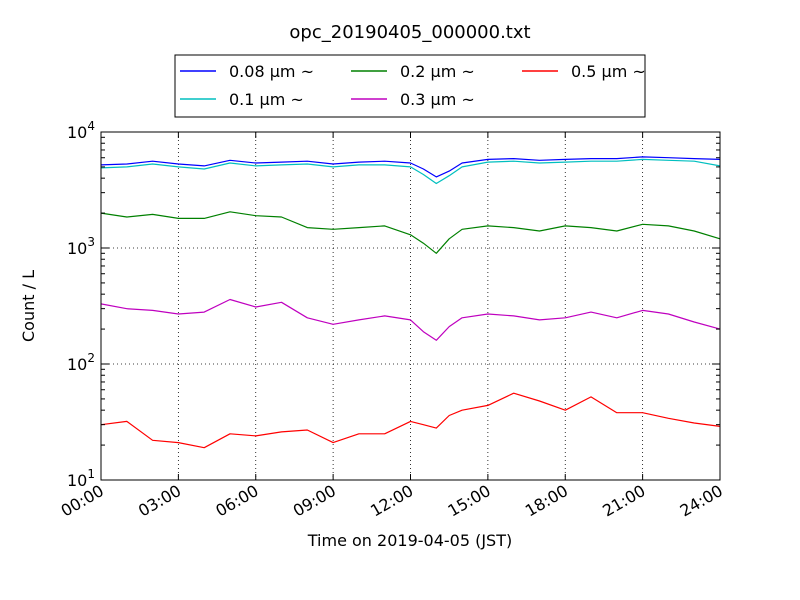 This screenshot has height=600, width=800. What do you see at coordinates (159, 501) in the screenshot?
I see `x-tick-label: 03:00` at bounding box center [159, 501].